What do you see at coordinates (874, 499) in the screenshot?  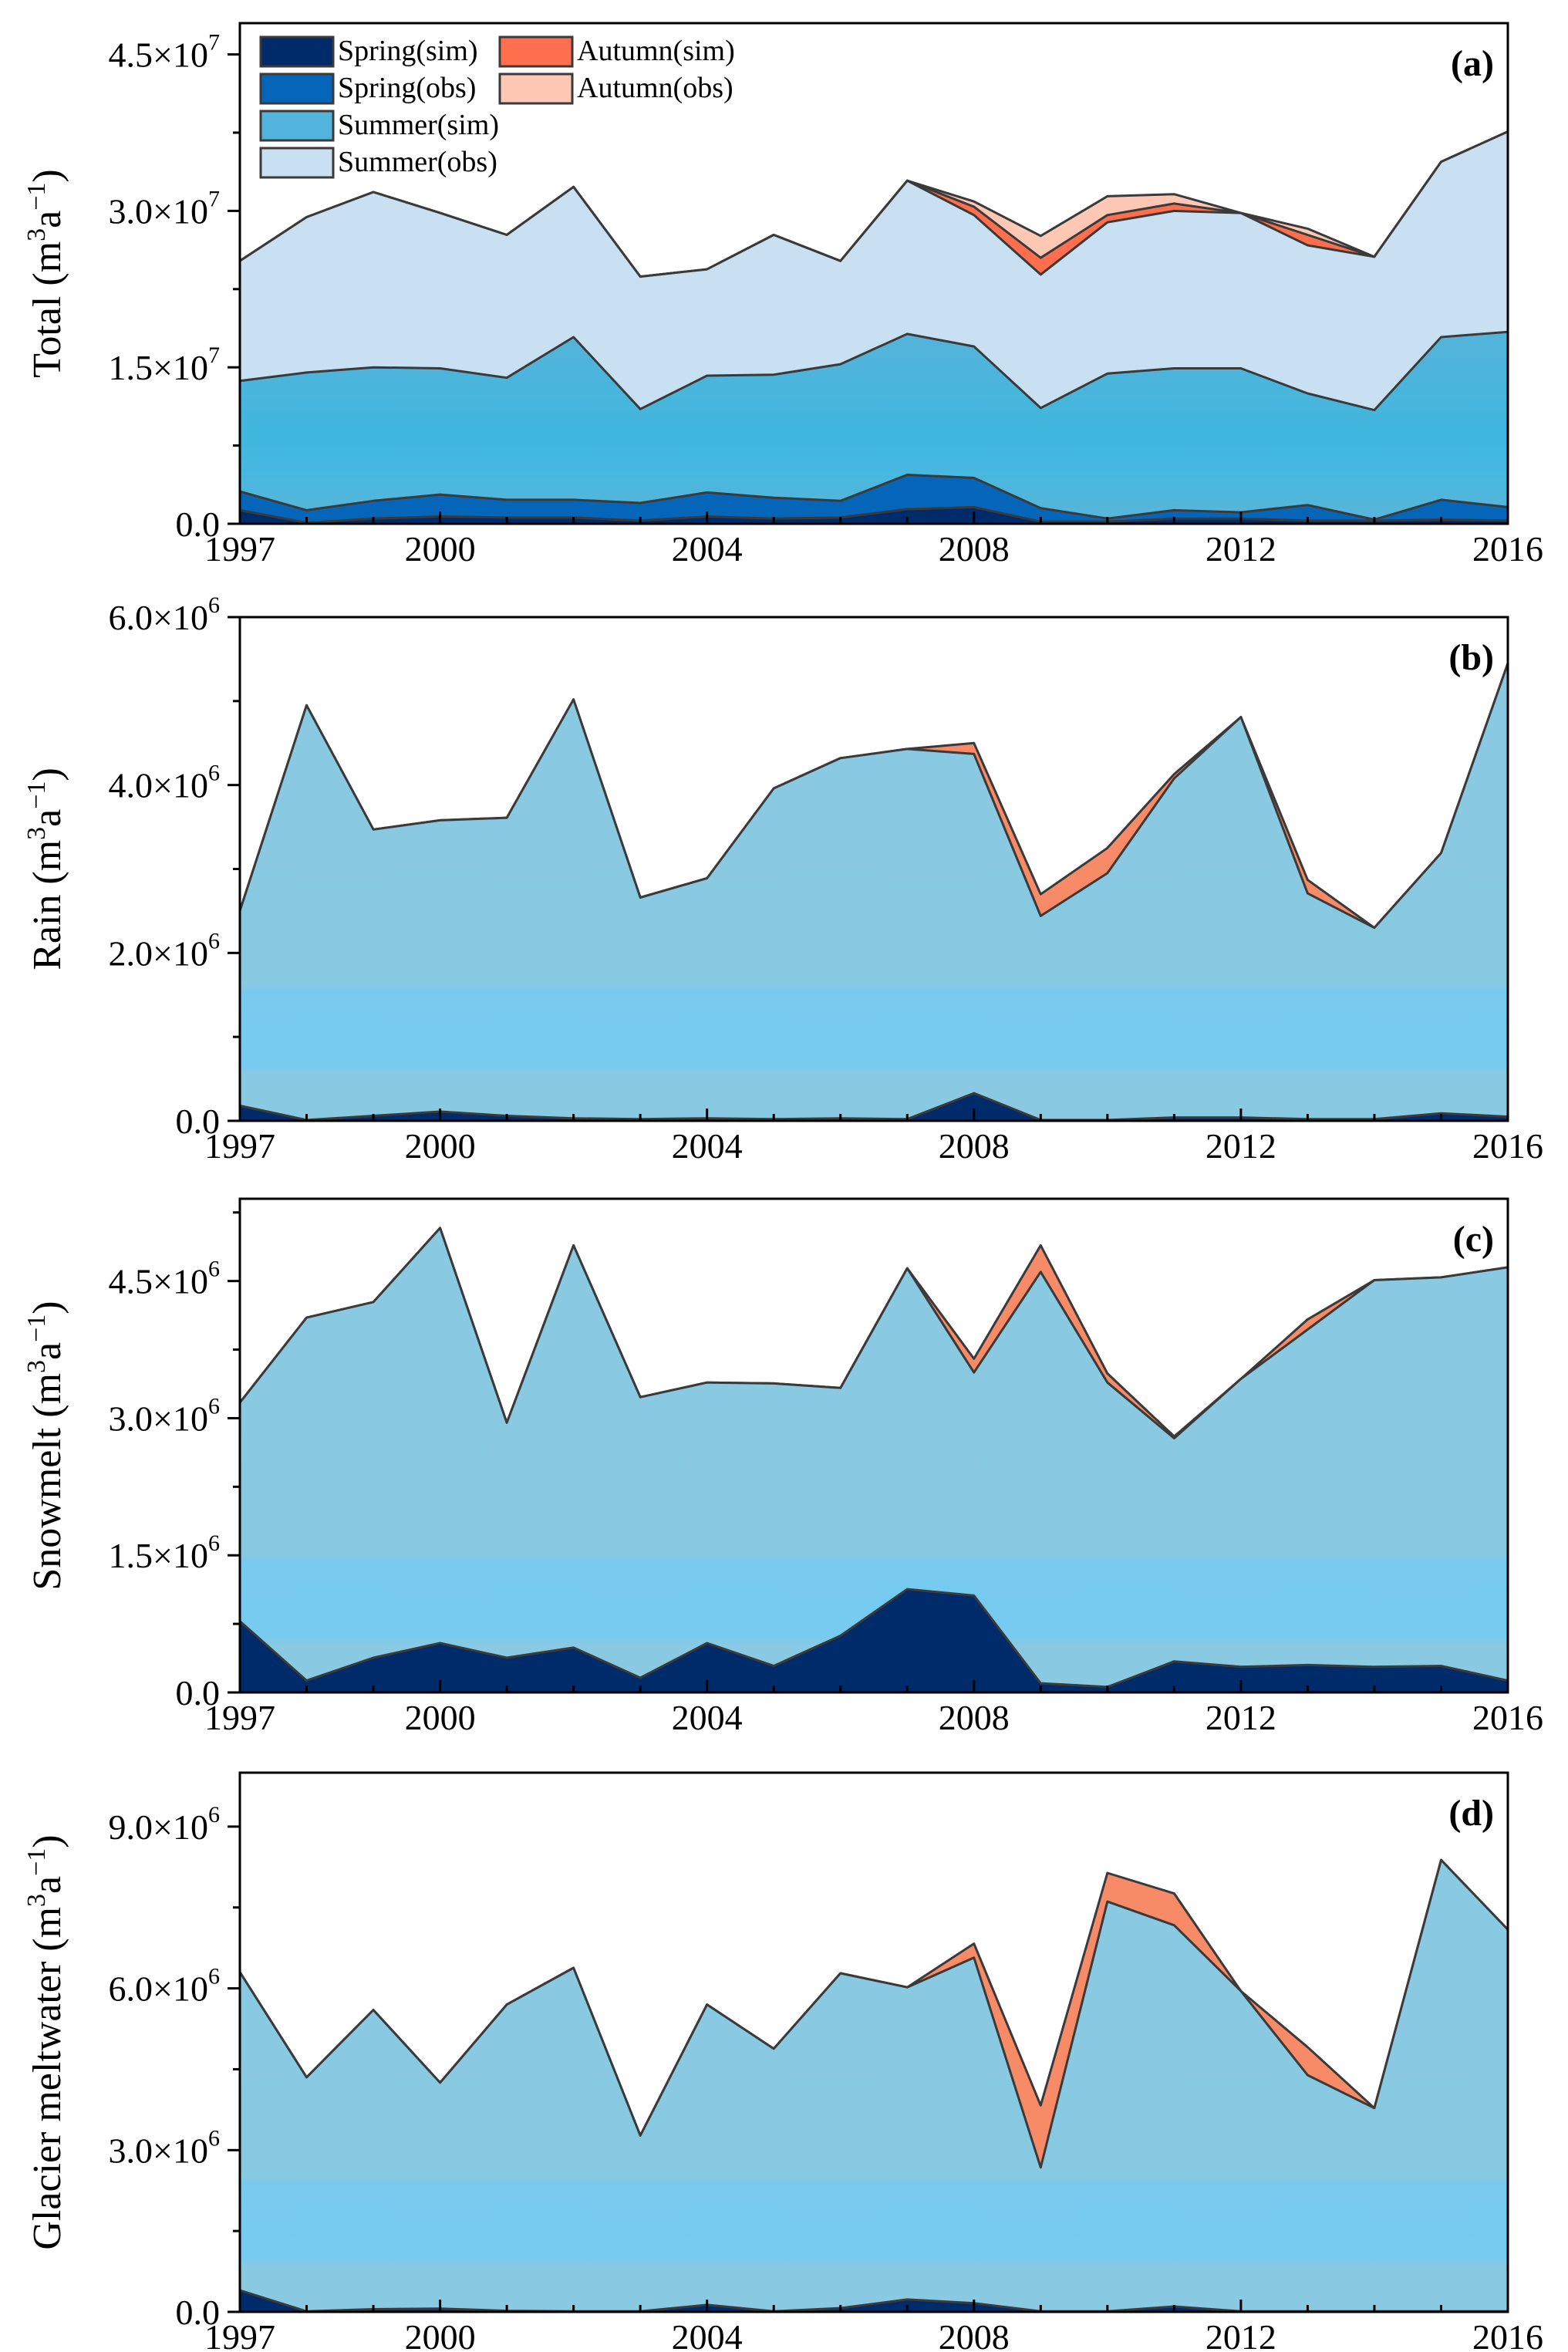 I see `area-springobs` at bounding box center [874, 499].